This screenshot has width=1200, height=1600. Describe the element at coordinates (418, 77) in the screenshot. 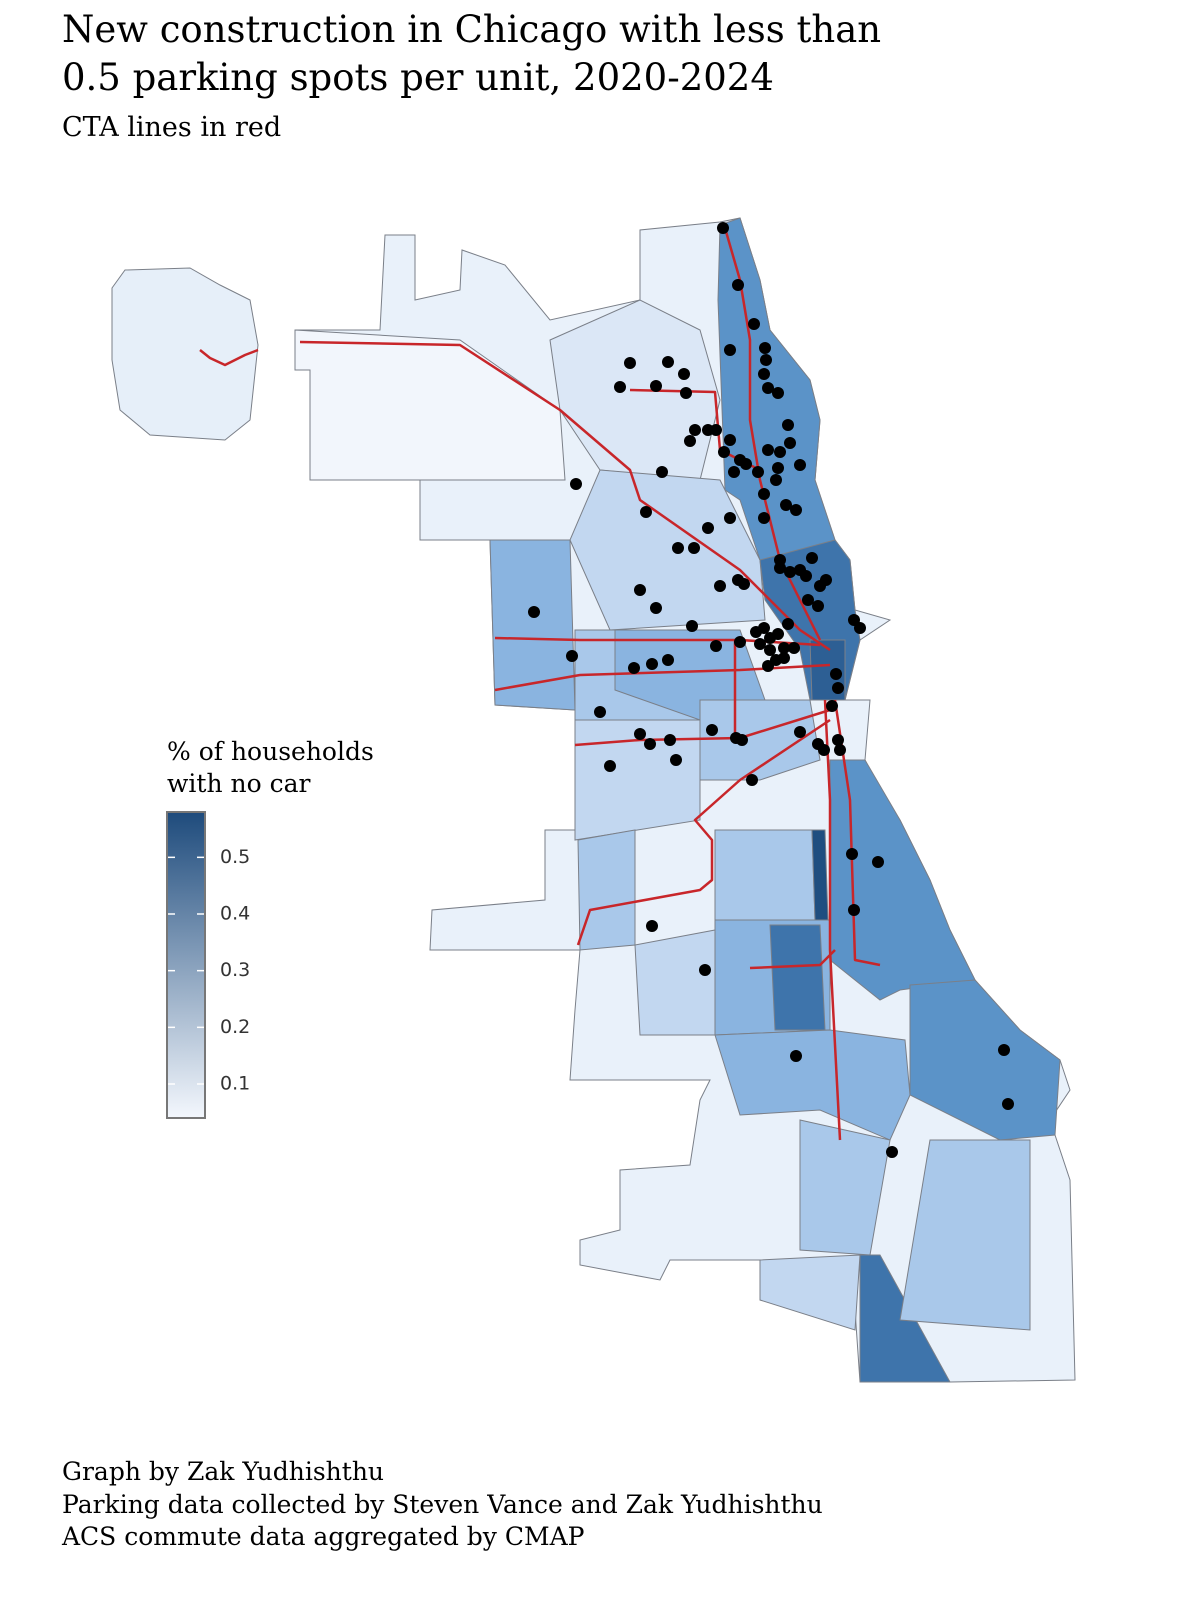

I see `title-line: 0.5 parking spots per unit, 2020-2024` at that location.